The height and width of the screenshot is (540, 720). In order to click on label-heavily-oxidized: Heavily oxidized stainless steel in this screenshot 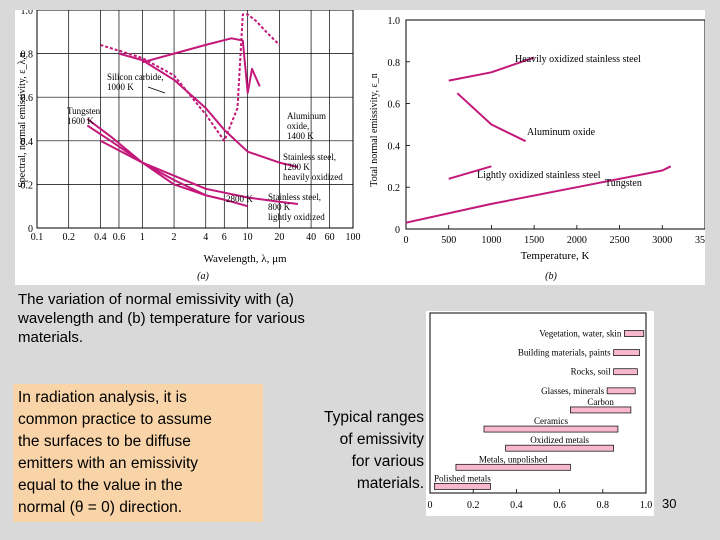, I will do `click(578, 59)`.